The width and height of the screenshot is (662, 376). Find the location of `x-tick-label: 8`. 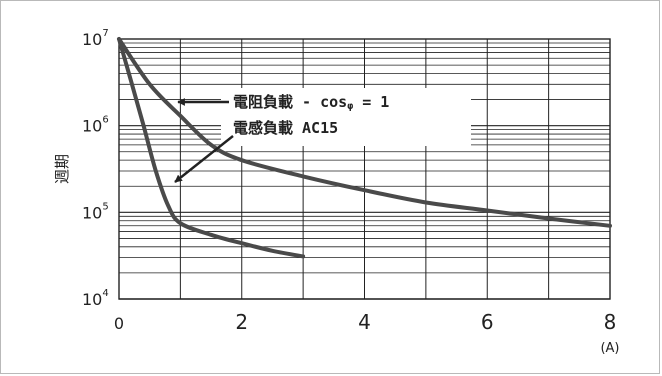

x-tick-label: 8 is located at coordinates (610, 322).